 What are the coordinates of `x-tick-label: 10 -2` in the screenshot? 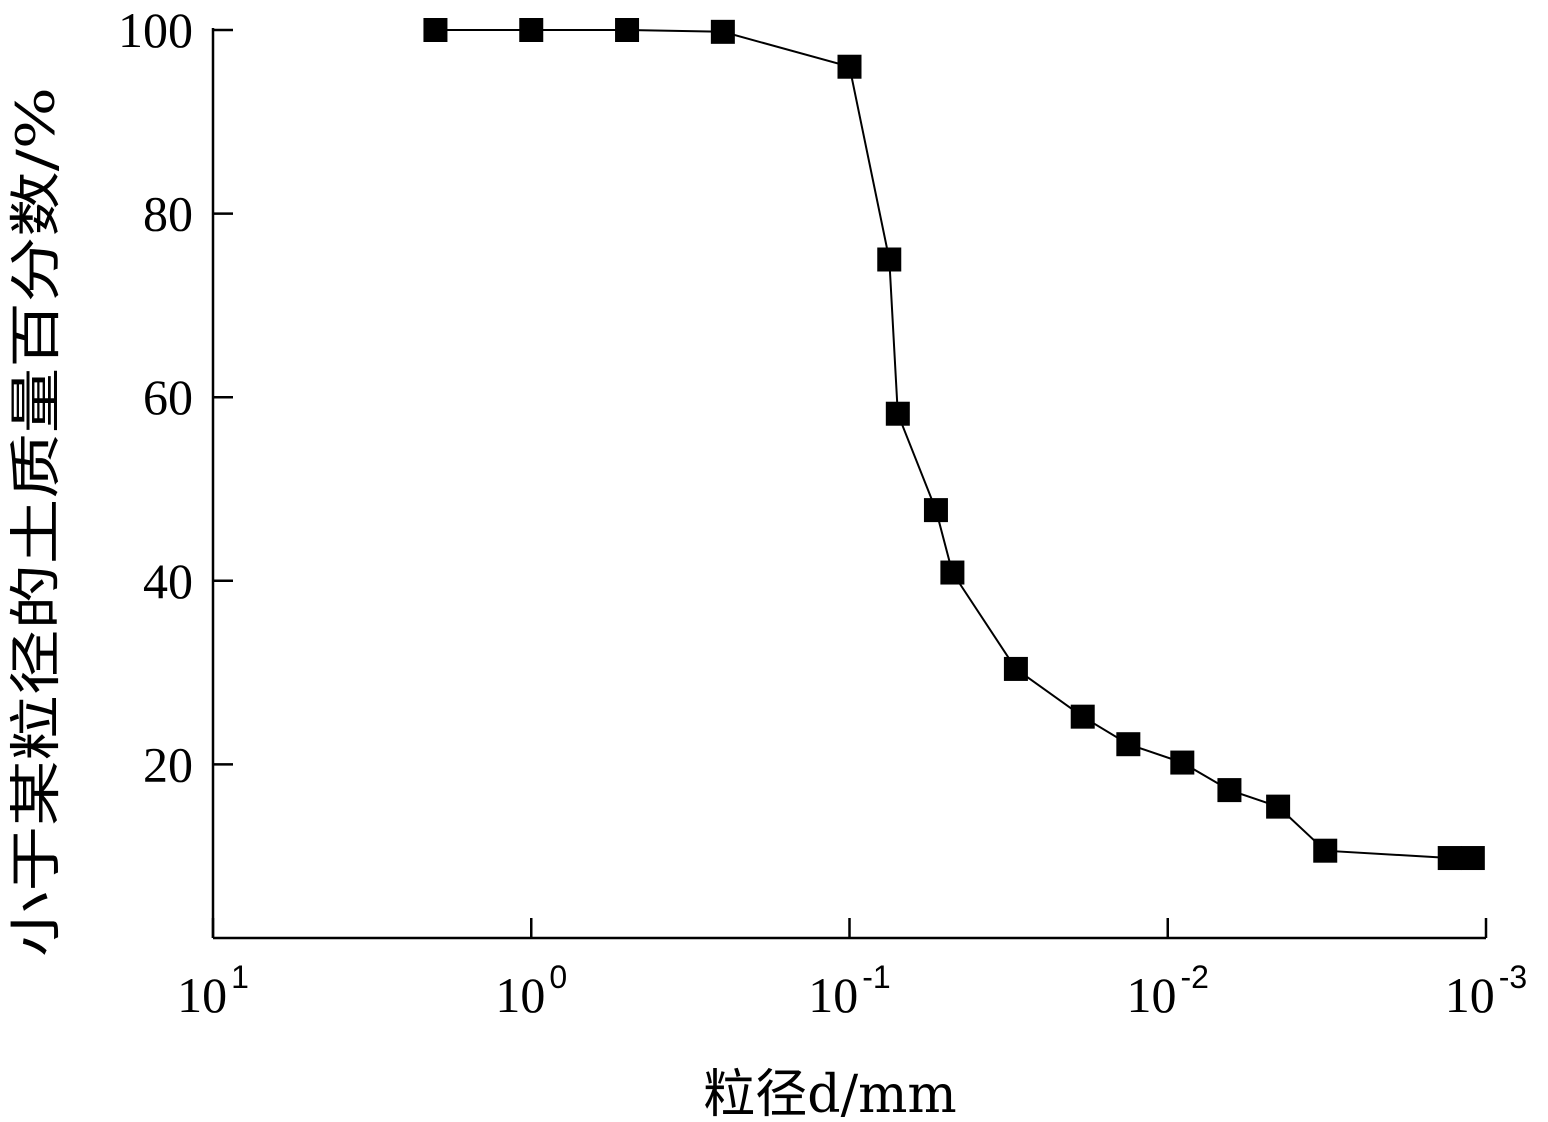 It's located at (1168, 991).